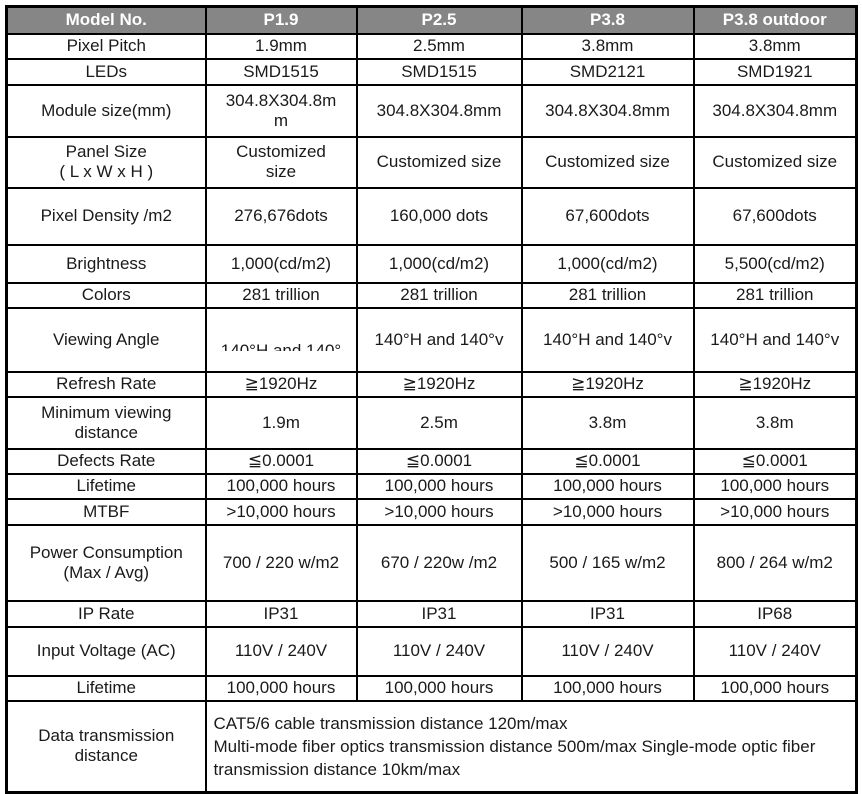 Image resolution: width=862 pixels, height=794 pixels. Describe the element at coordinates (439, 295) in the screenshot. I see `cell-colors-1: 281 trillion` at that location.